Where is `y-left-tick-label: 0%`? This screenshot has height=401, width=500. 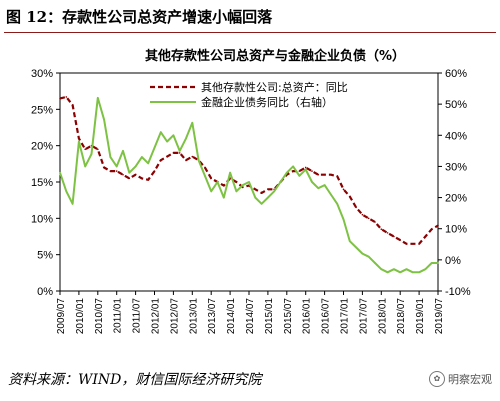
y-left-tick-label: 0% is located at coordinates (45, 292).